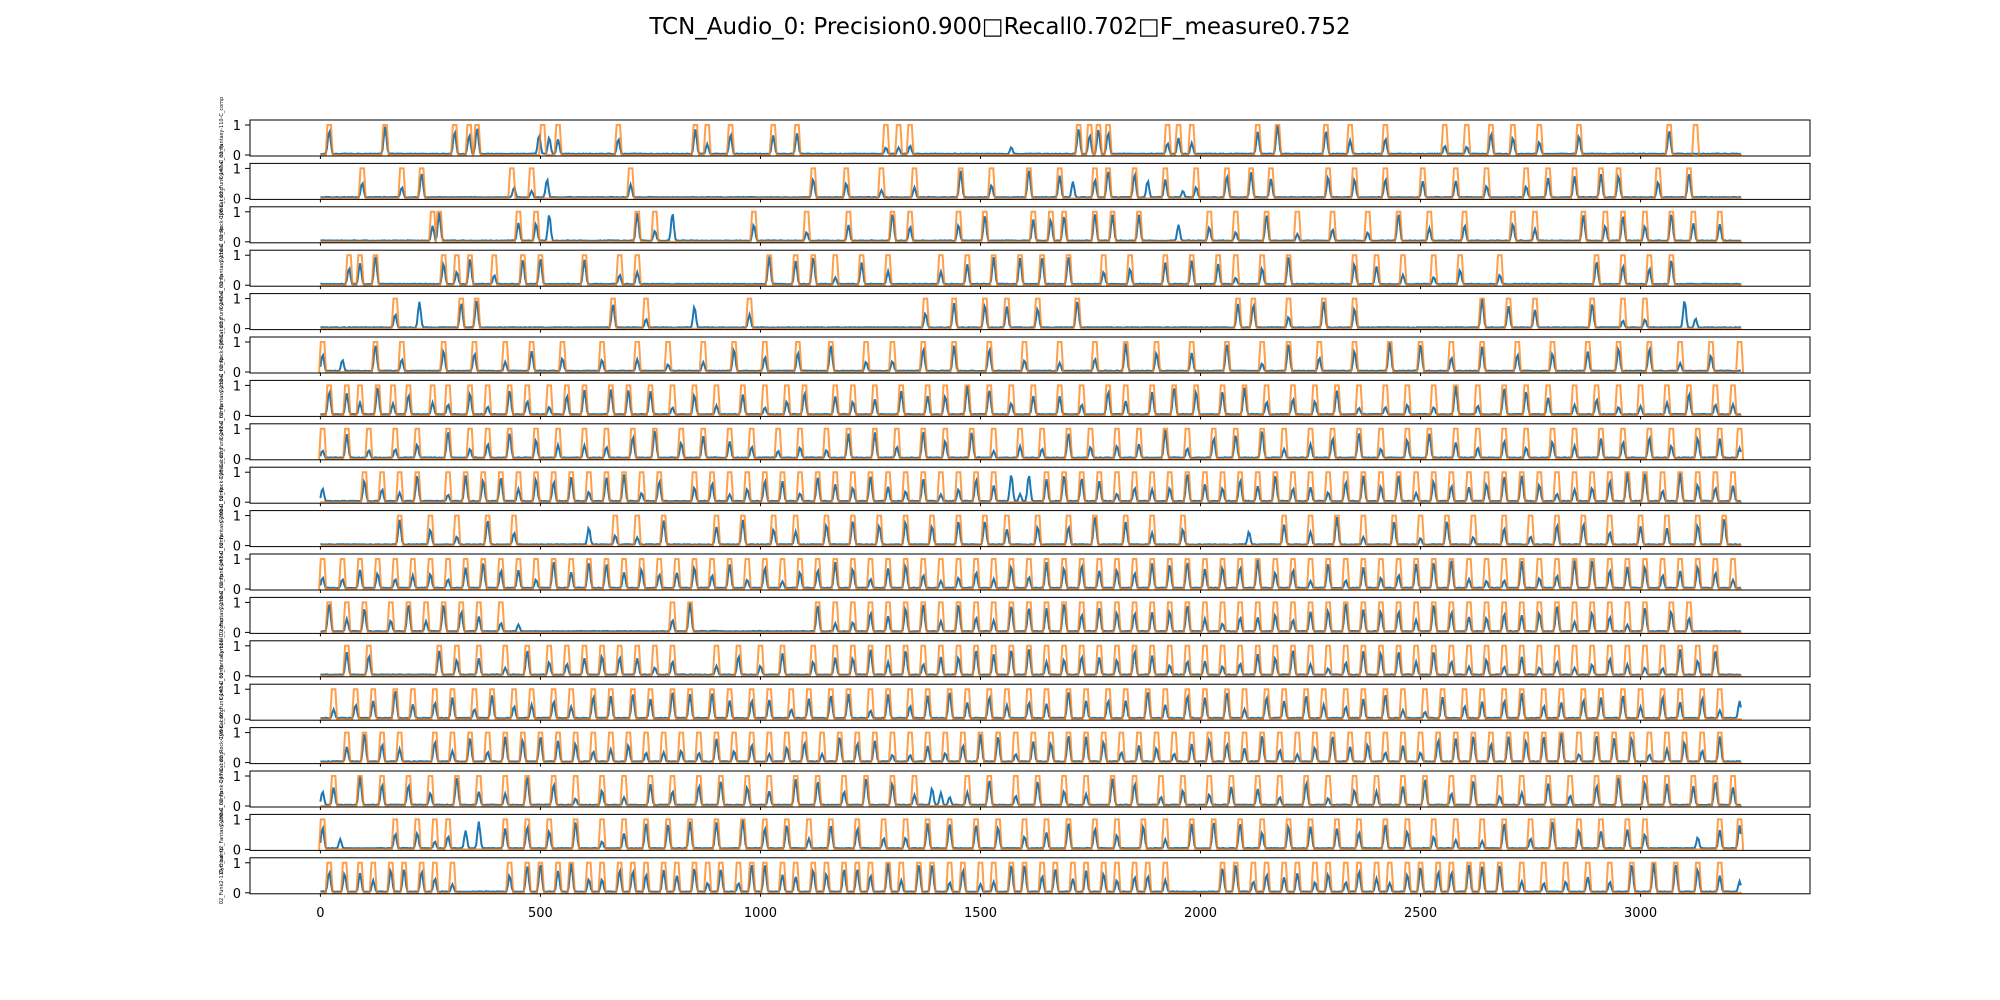 The image size is (2000, 1000). Describe the element at coordinates (1420, 913) in the screenshot. I see `x-tick-label: 2500` at that location.